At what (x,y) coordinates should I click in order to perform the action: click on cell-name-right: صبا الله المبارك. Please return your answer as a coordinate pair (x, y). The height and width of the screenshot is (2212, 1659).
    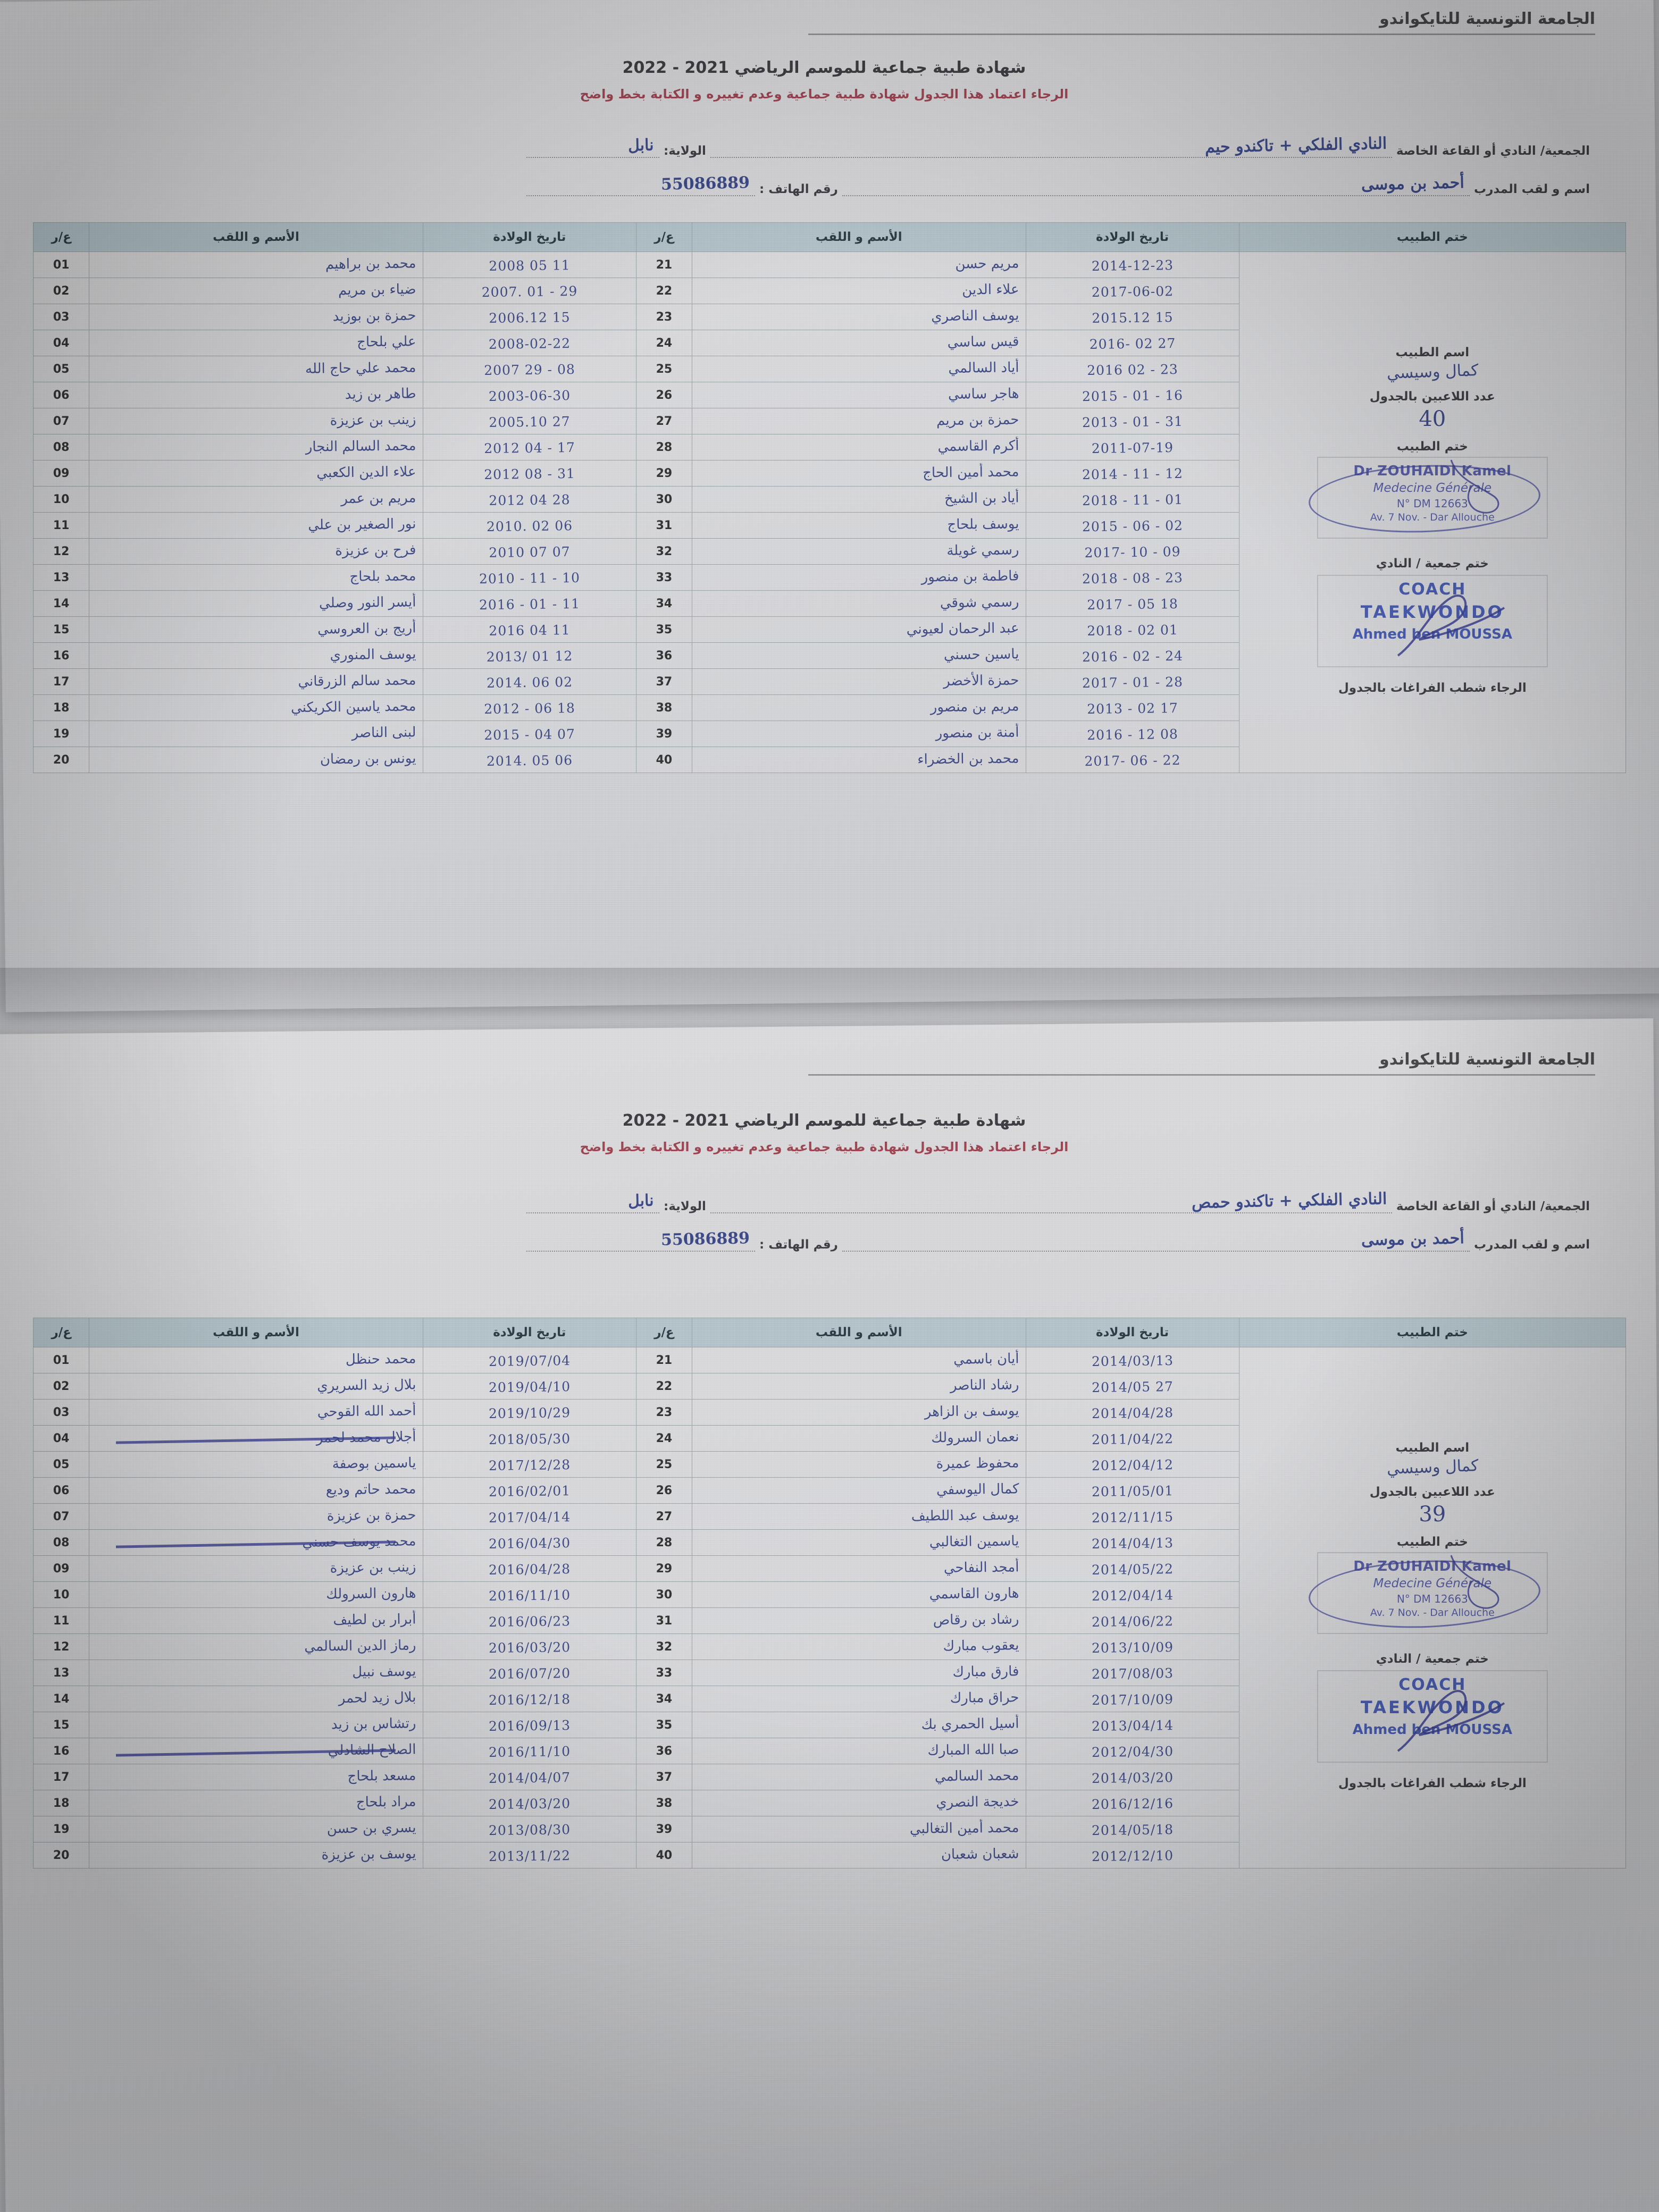
    Looking at the image, I should click on (859, 1751).